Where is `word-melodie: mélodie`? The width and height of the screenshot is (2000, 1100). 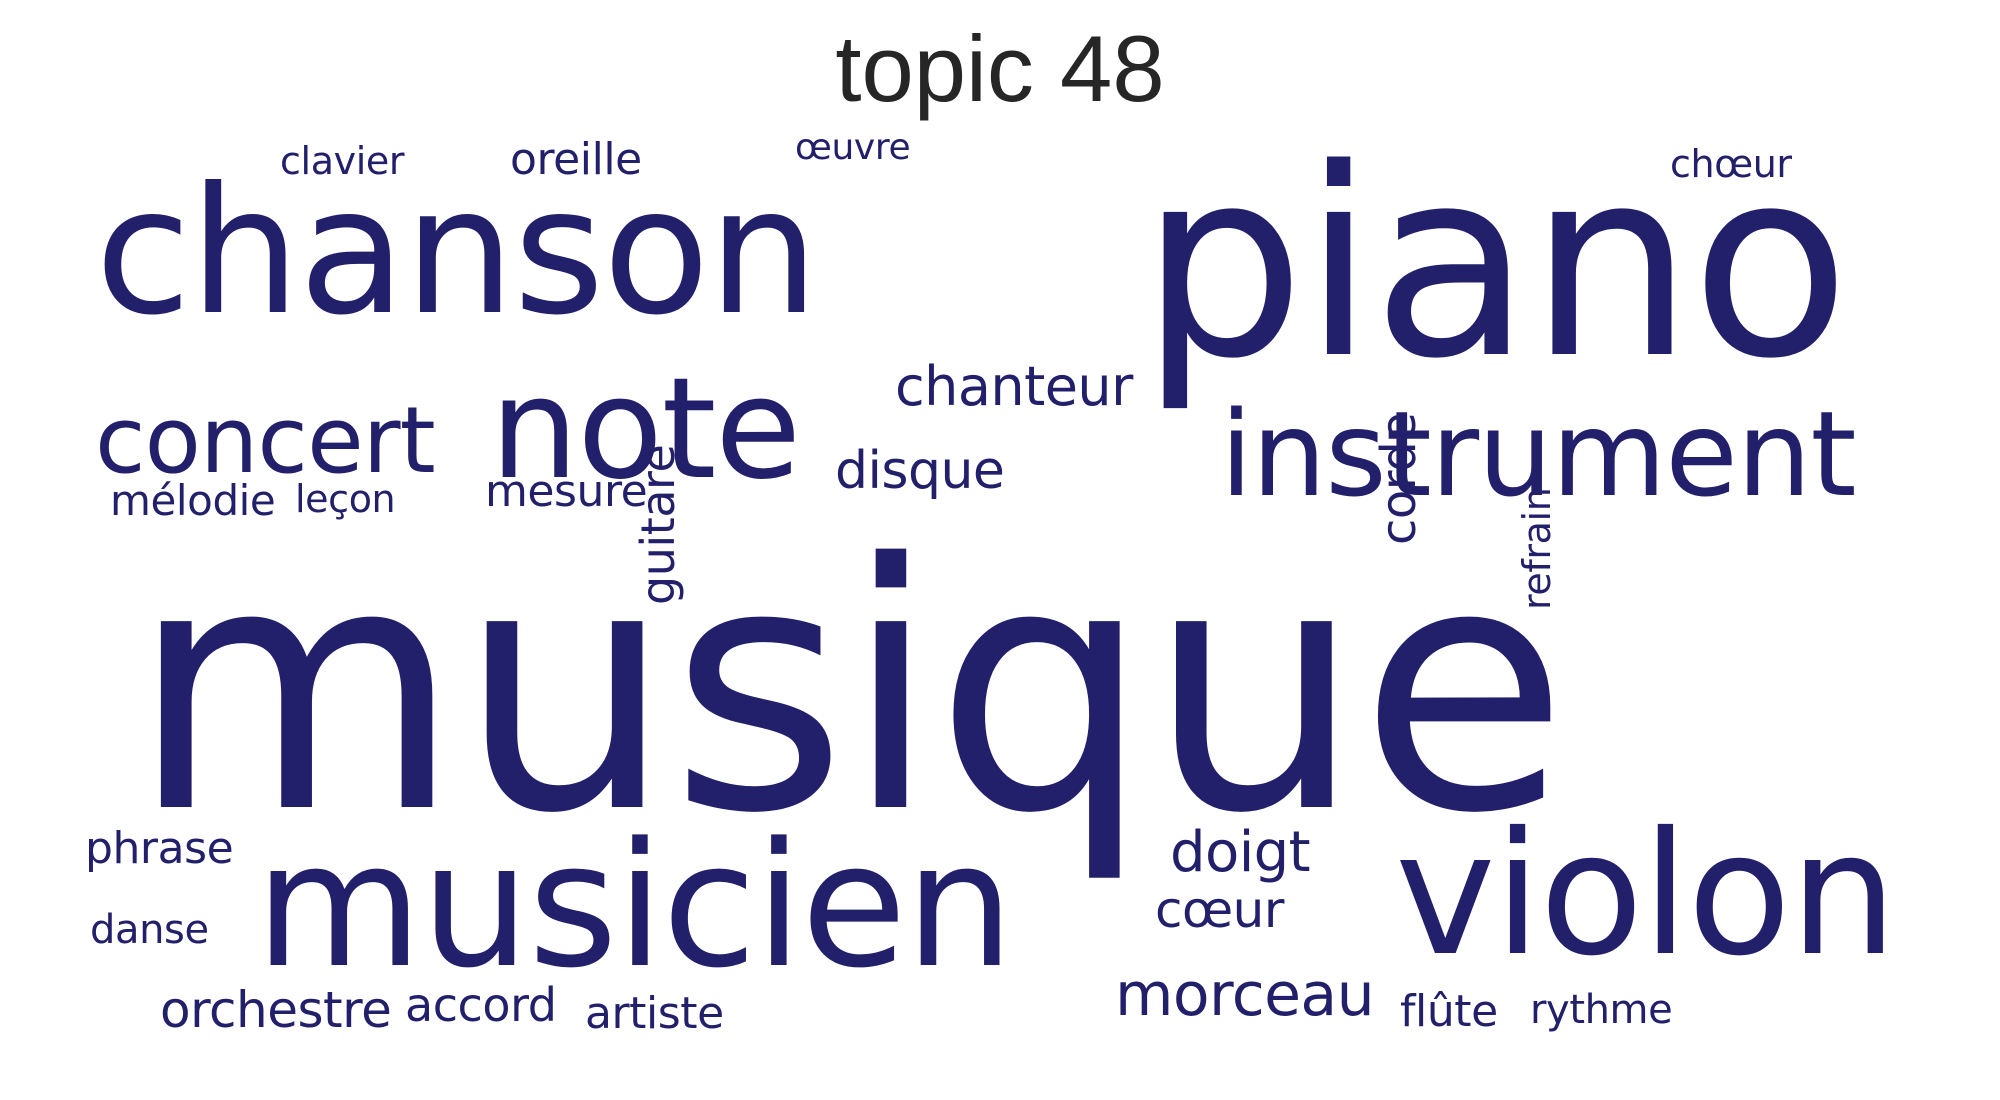
word-melodie: mélodie is located at coordinates (193, 500).